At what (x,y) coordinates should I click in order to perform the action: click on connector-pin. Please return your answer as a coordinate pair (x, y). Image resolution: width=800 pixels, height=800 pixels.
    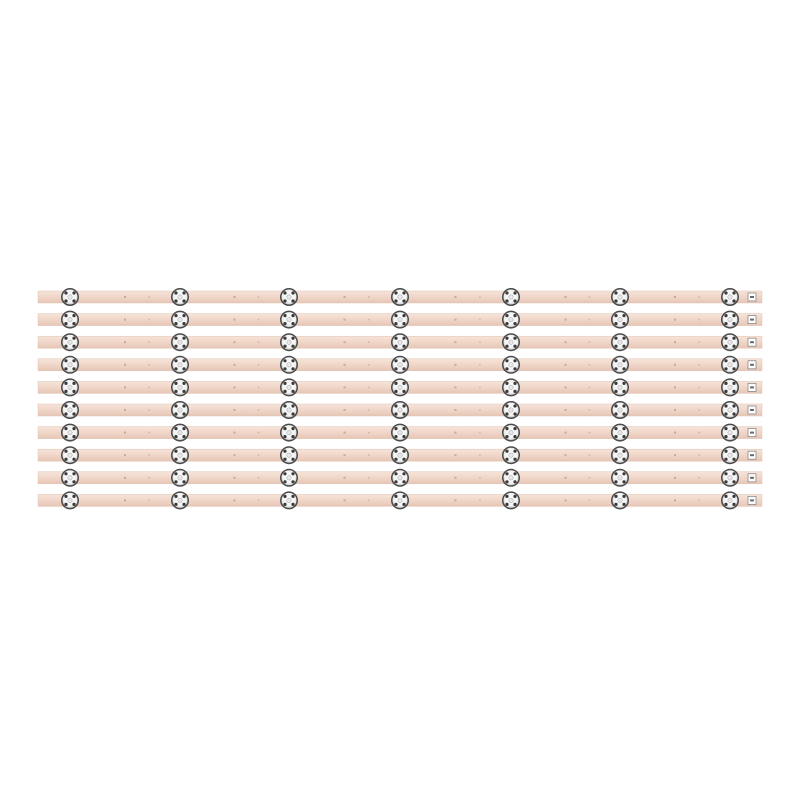
    Looking at the image, I should click on (752, 319).